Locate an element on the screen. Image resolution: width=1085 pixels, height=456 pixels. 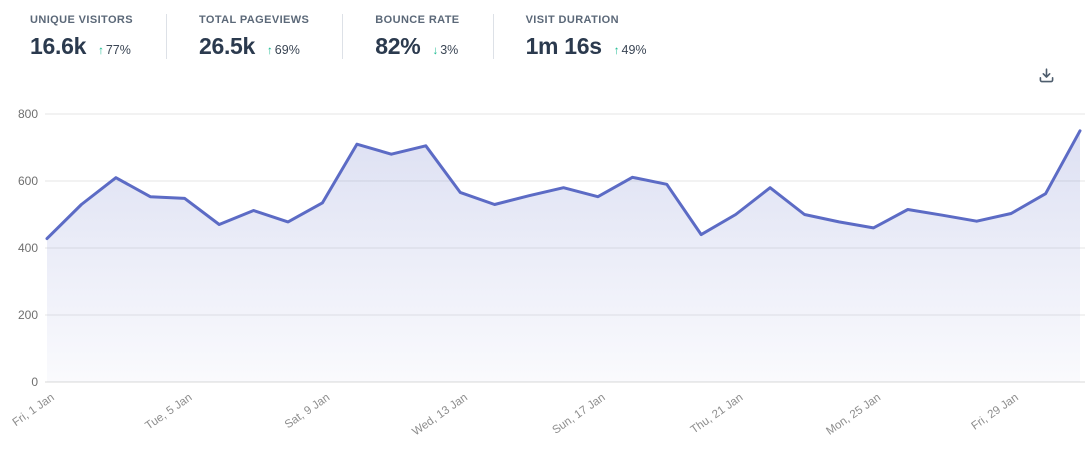
x-axis-tick-label: Sun, 17 Jan is located at coordinates (578, 414).